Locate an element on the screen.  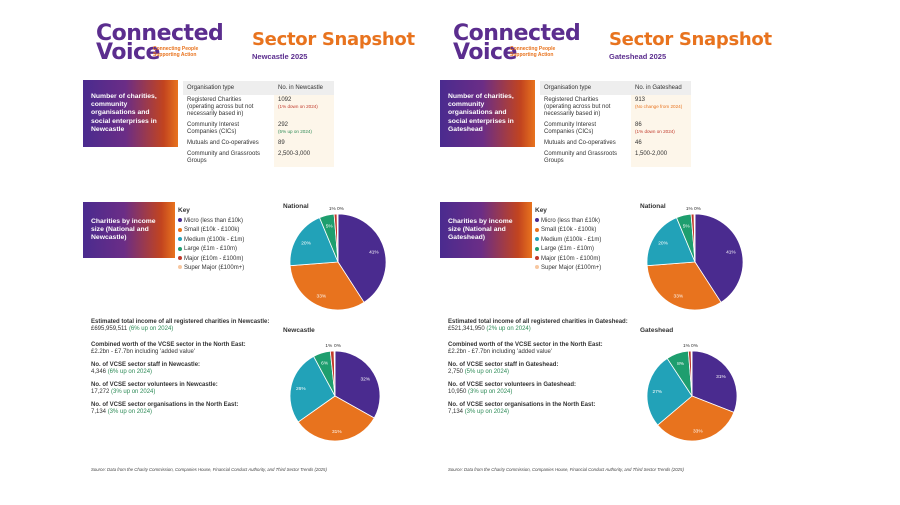
chart-title: Gateshead is located at coordinates (657, 330).